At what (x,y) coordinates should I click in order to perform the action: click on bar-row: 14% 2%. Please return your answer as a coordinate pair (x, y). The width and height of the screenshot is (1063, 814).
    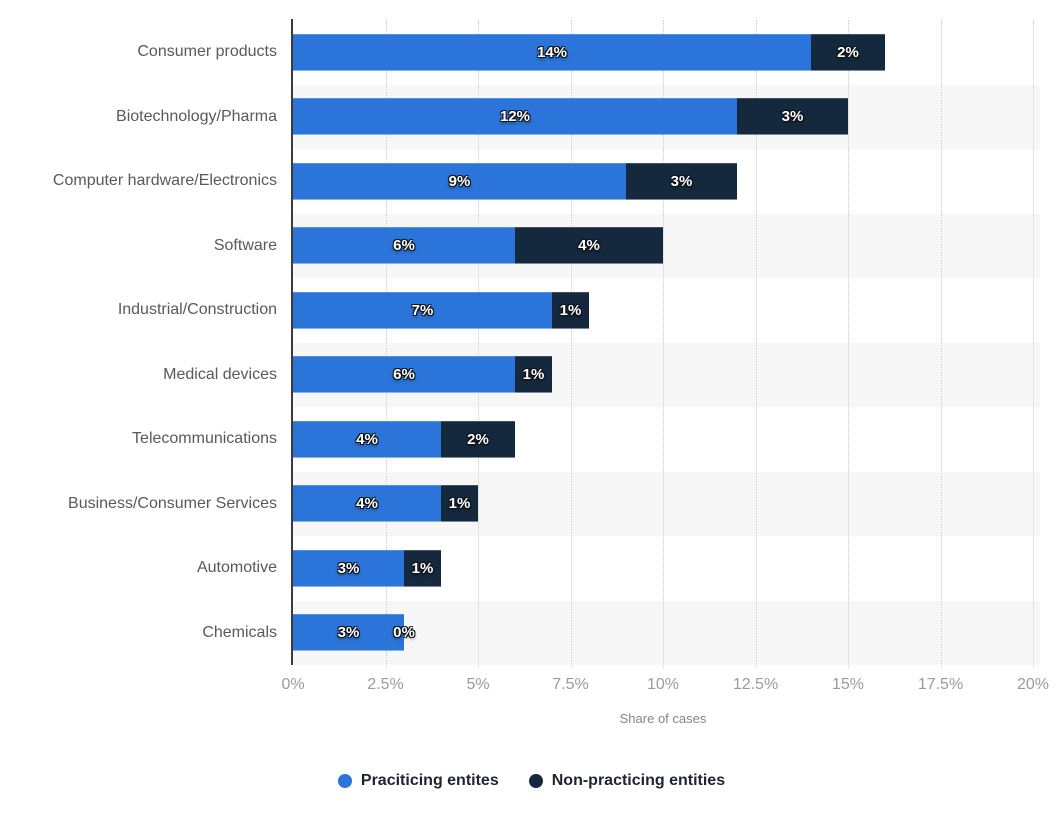
    Looking at the image, I should click on (666, 52).